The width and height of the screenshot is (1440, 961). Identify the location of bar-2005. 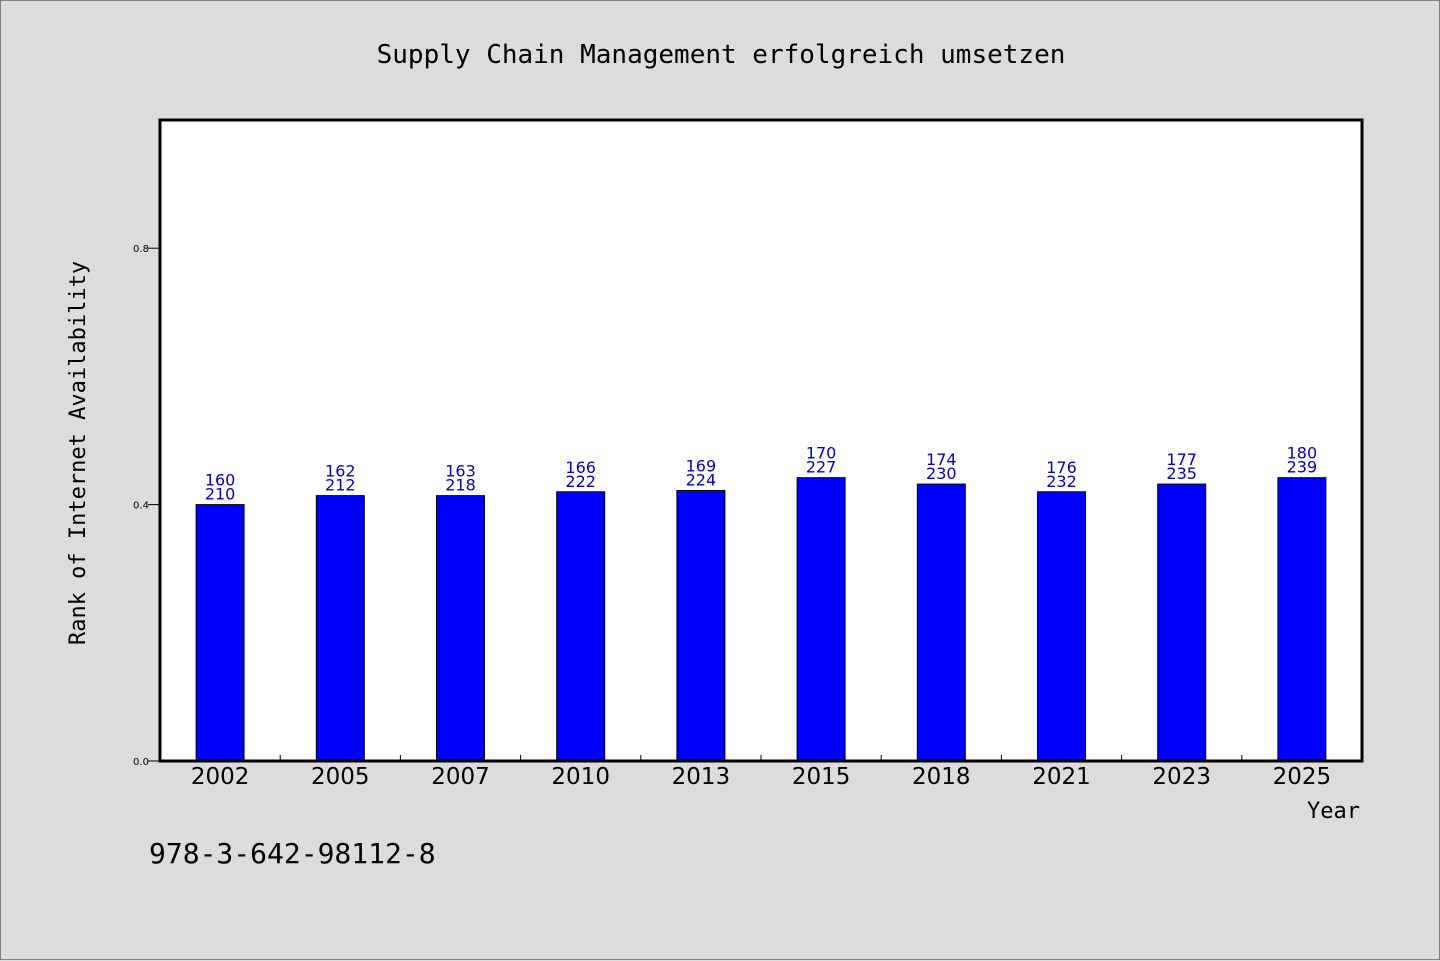
(340, 628).